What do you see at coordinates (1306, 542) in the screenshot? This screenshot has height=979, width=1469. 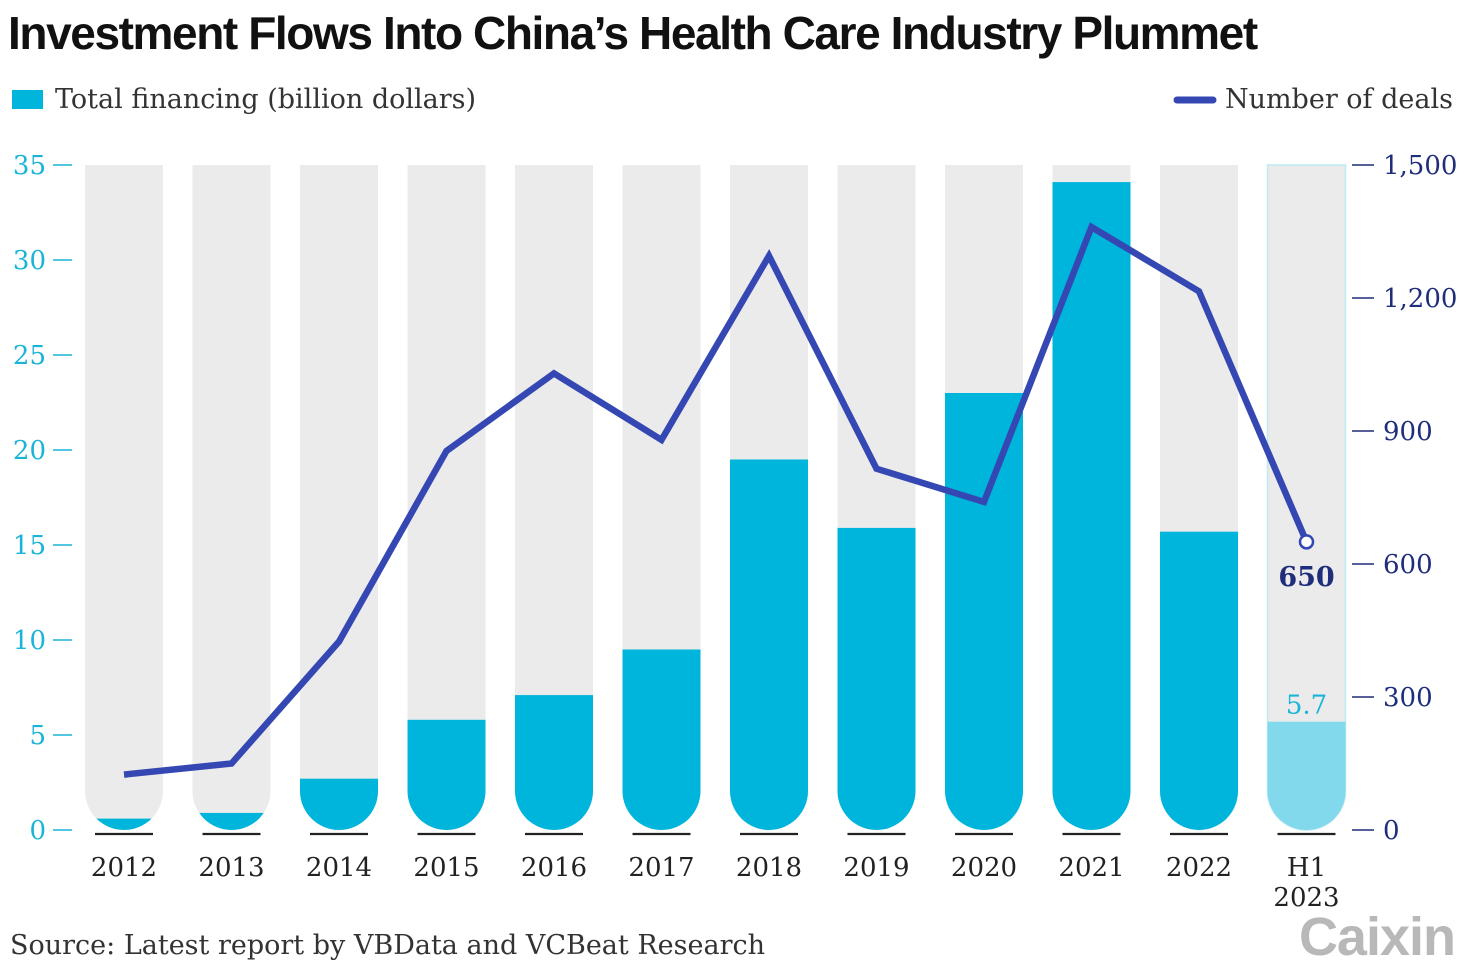 I see `deals-end-point` at bounding box center [1306, 542].